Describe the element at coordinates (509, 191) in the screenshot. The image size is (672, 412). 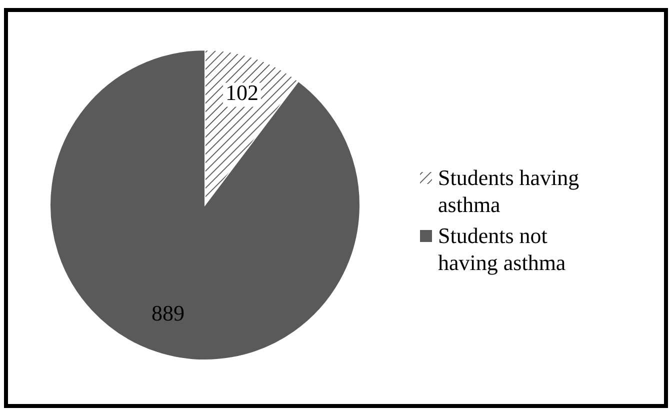
I see `legend-label: Students having asthma` at that location.